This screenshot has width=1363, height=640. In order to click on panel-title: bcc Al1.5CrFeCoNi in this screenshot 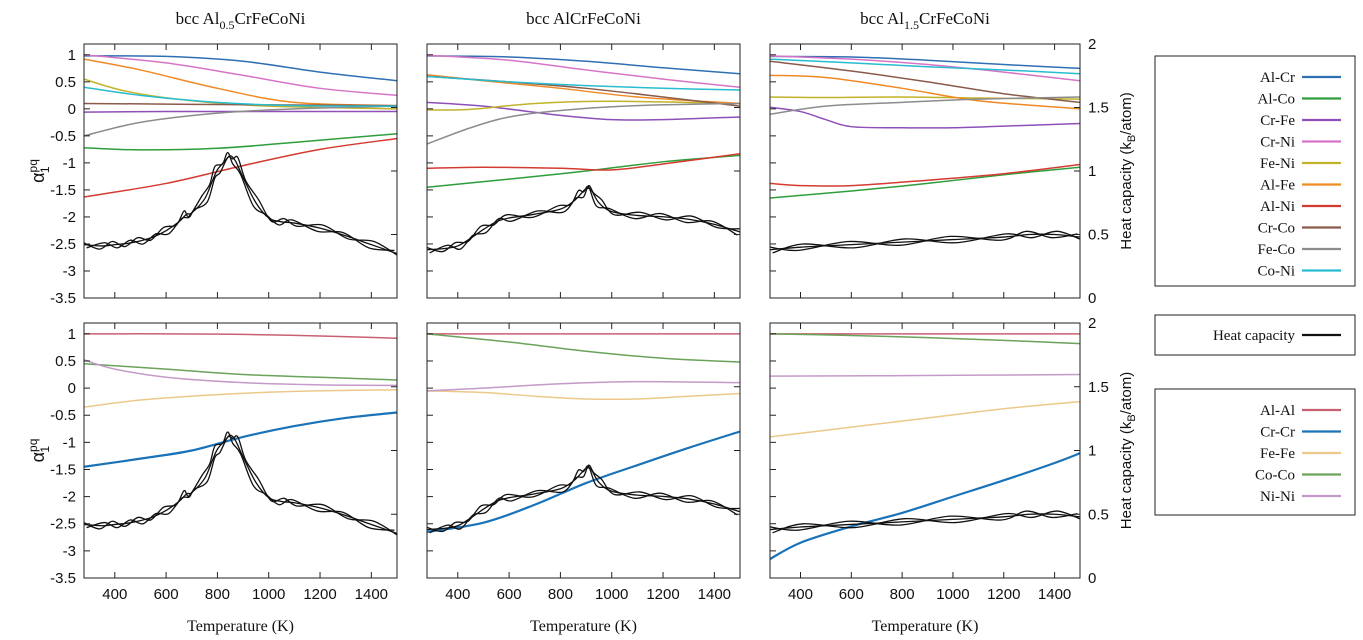, I will do `click(925, 20)`.